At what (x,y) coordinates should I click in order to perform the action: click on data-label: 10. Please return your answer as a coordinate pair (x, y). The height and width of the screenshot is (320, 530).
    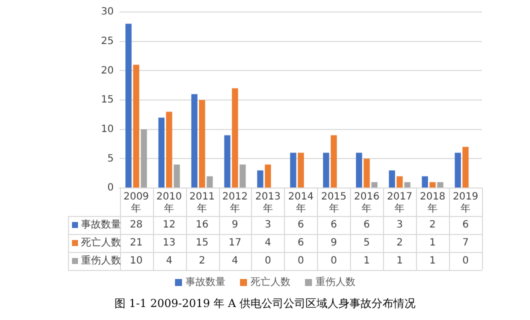
    Looking at the image, I should click on (136, 261).